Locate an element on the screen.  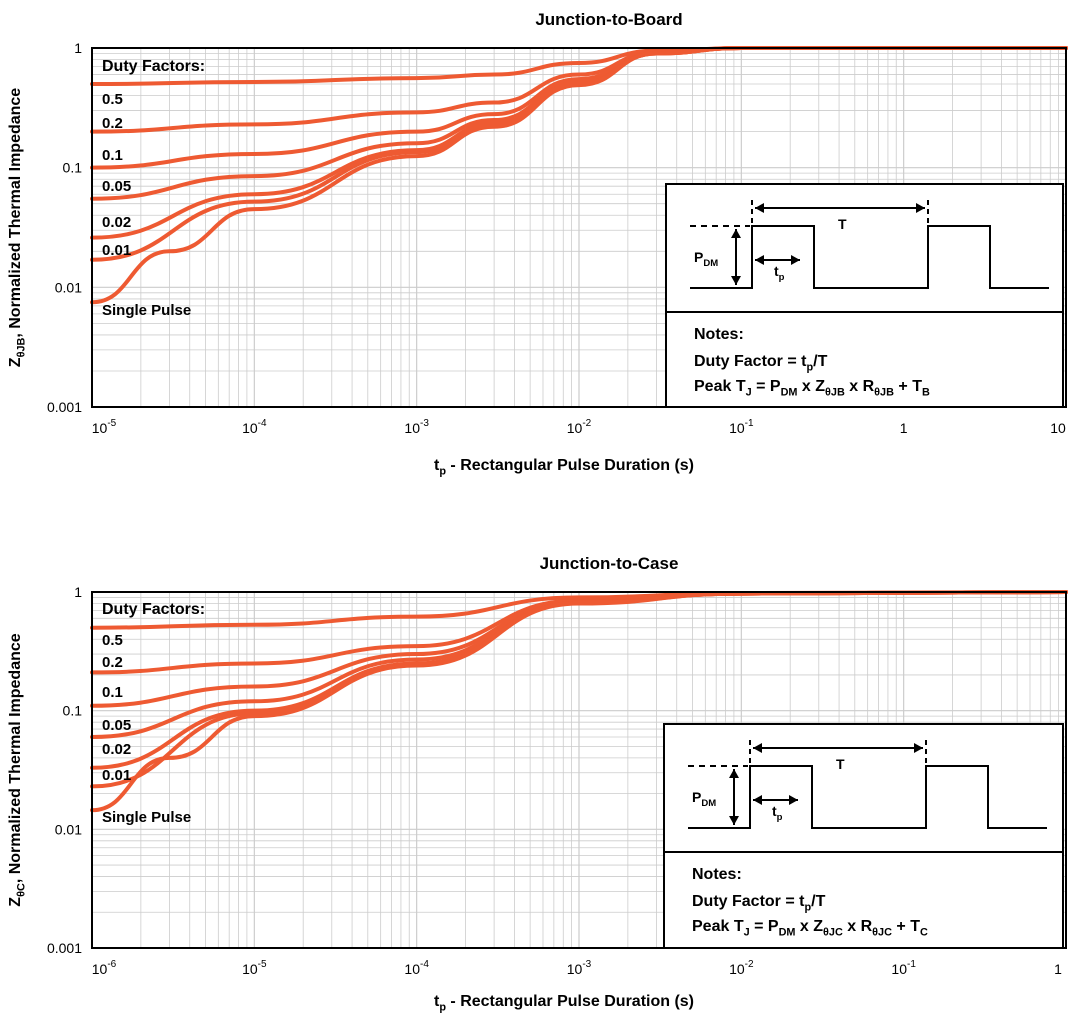
chart-title: Junction-to-Board is located at coordinates (608, 19).